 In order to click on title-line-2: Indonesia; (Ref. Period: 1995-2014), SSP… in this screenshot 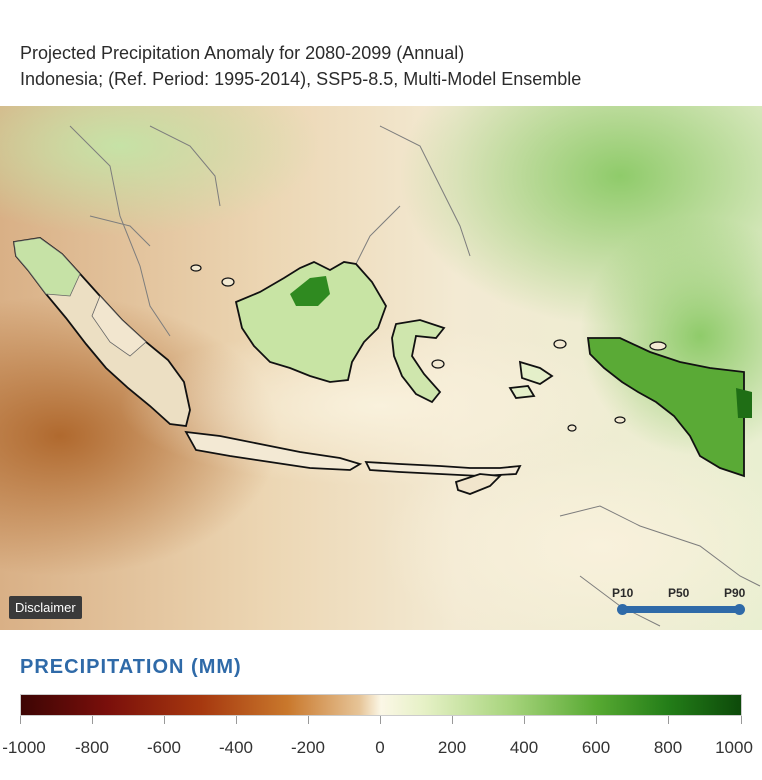, I will do `click(301, 79)`.